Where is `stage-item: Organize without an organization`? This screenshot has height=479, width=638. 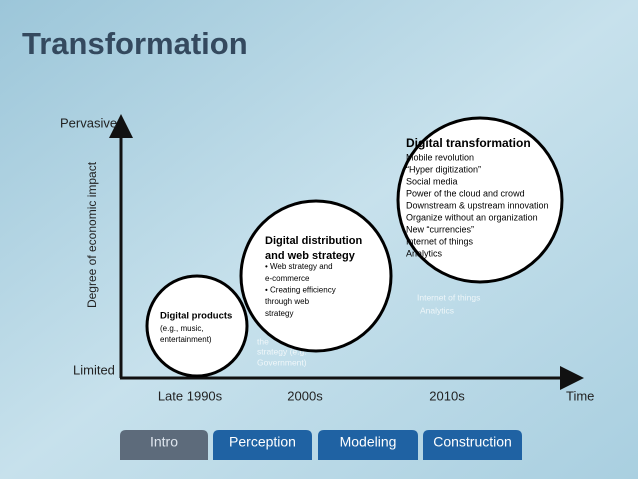 stage-item: Organize without an organization is located at coordinates (472, 217).